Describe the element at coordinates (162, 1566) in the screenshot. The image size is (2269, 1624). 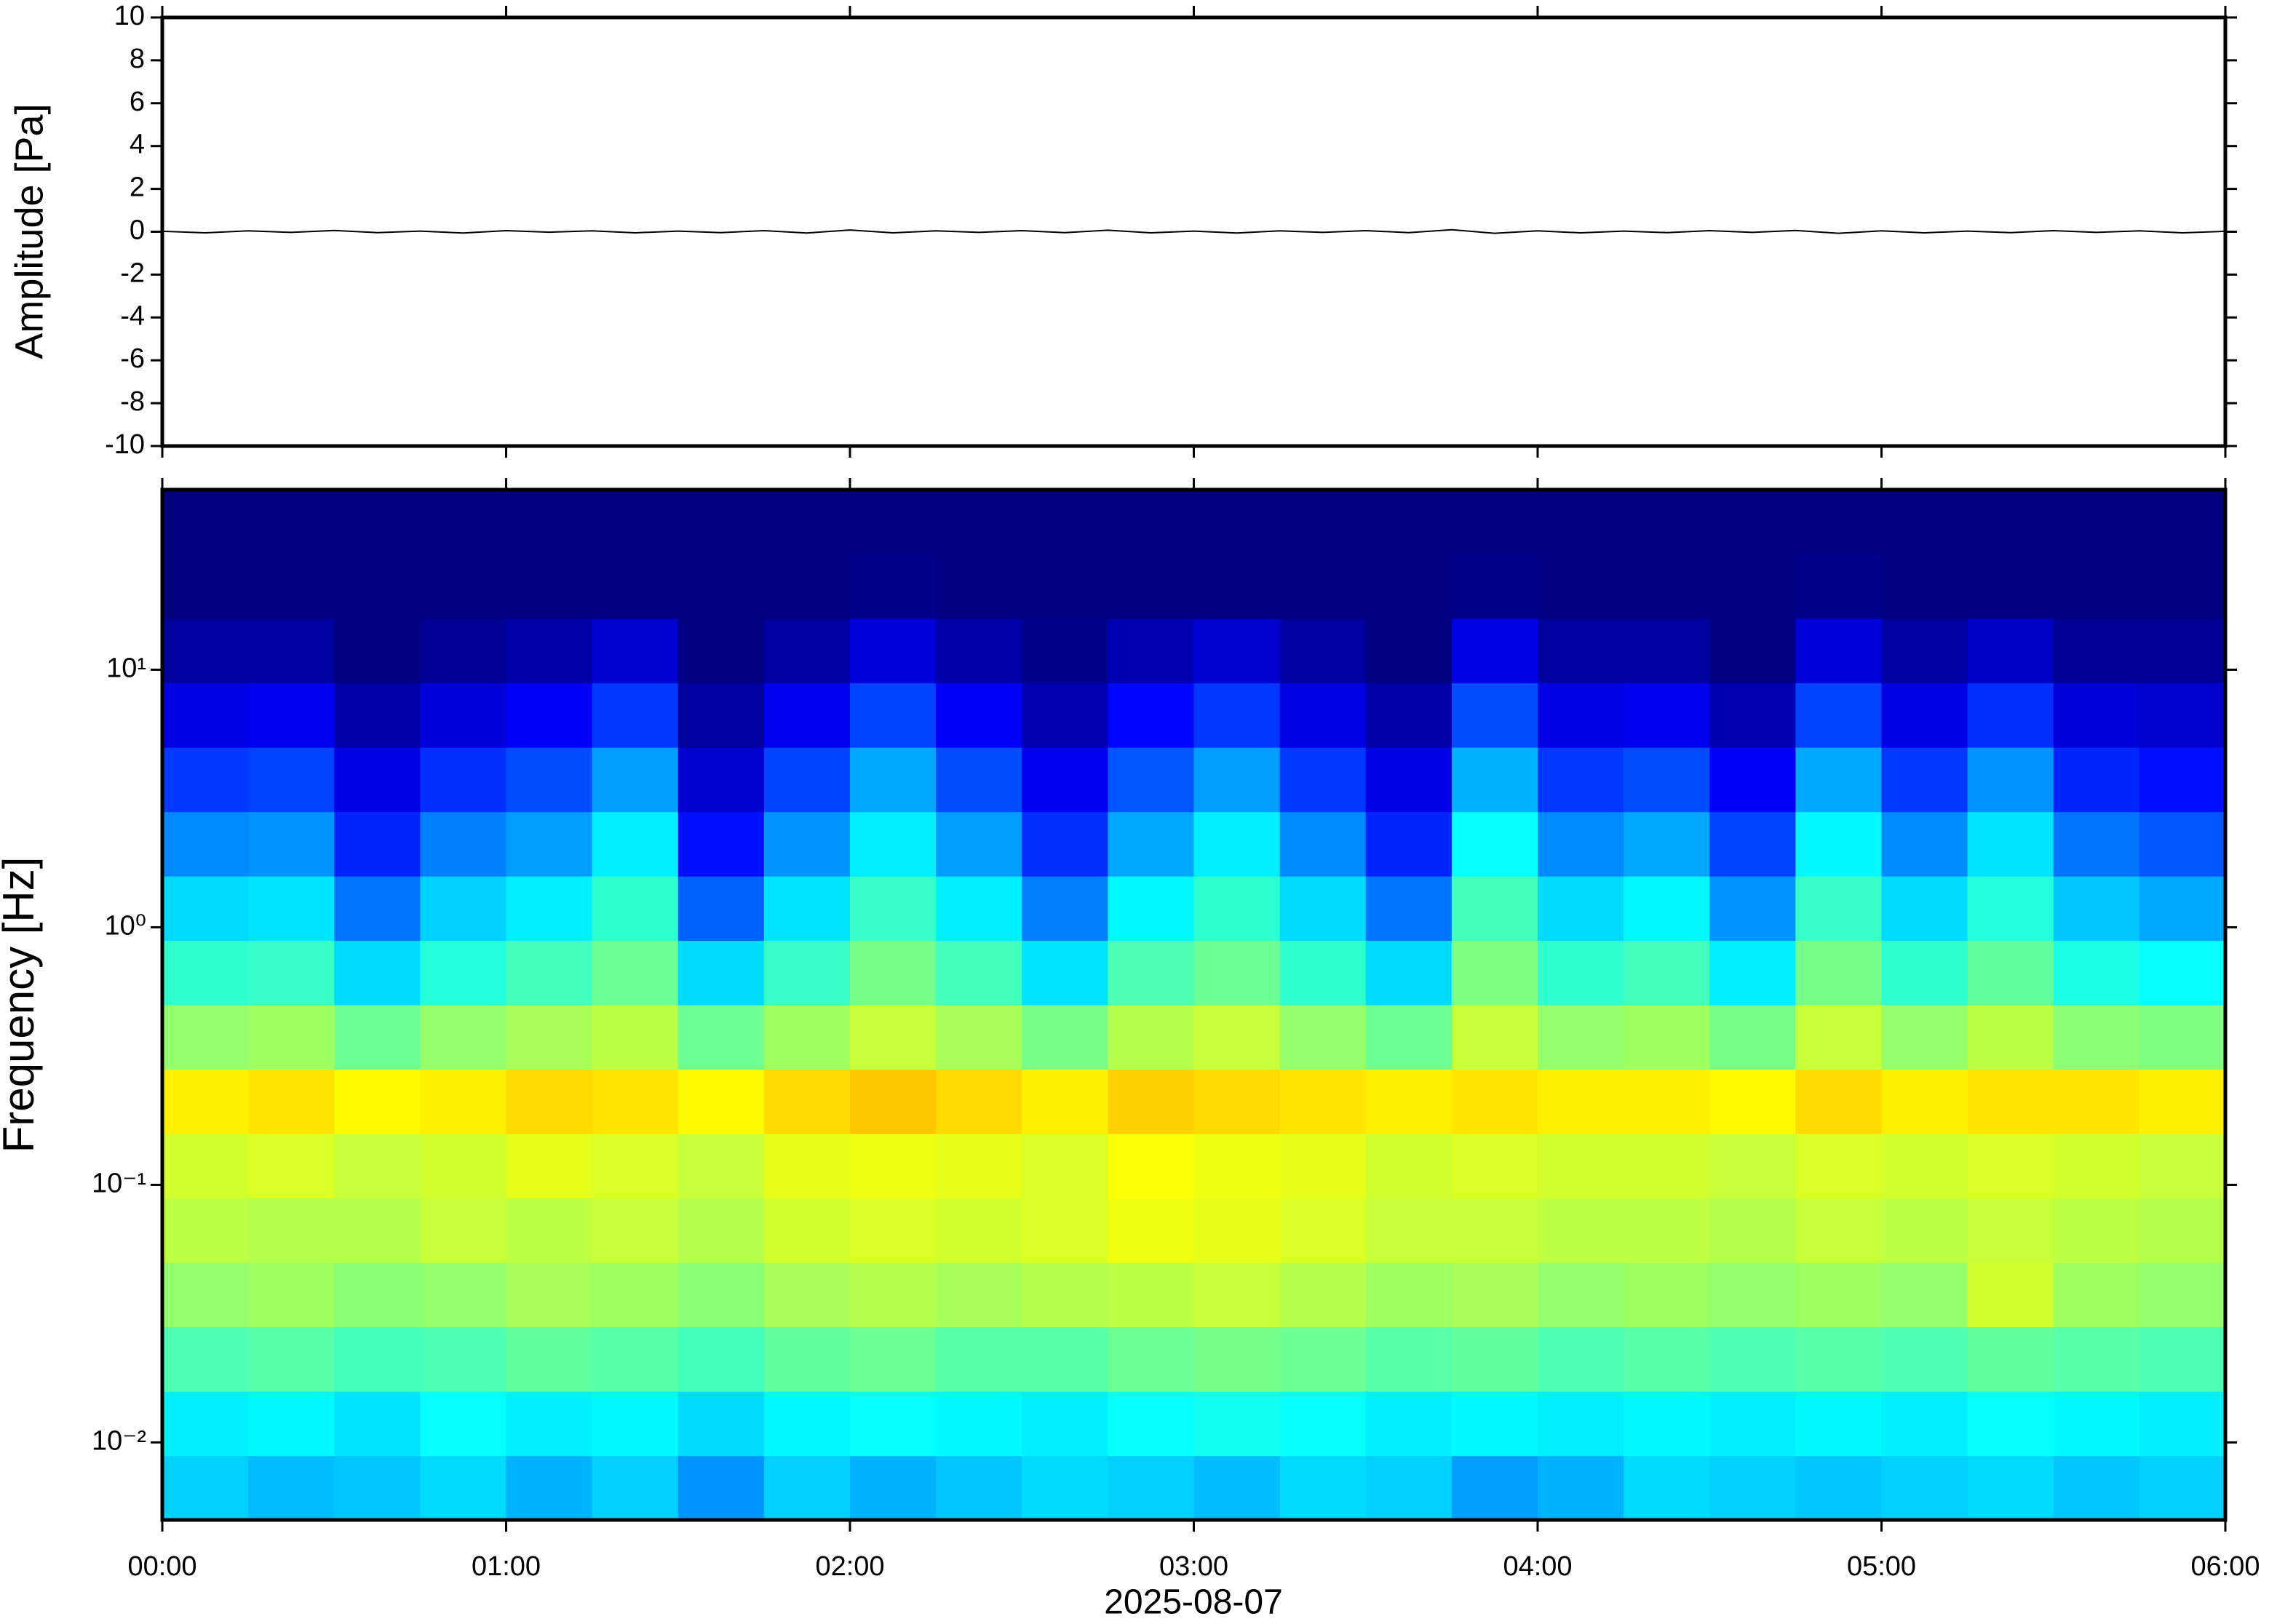
I see `x-tick-label: 00:00` at that location.